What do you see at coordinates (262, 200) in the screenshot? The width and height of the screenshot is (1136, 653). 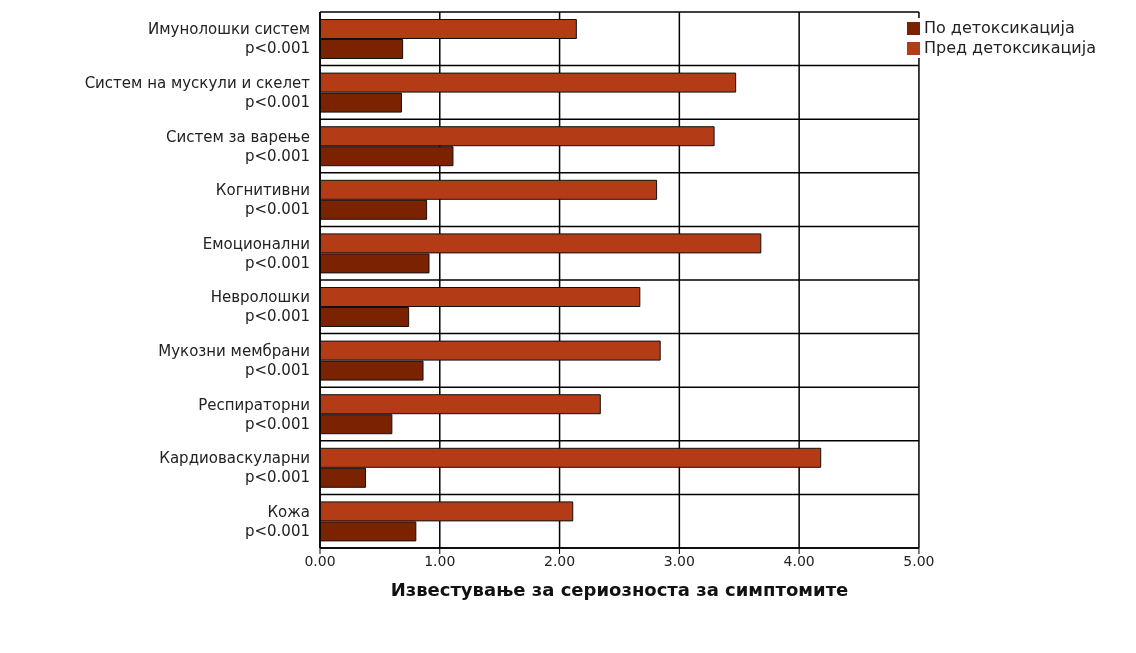 I see `y-tick-label: Когнитивни p<0.001` at bounding box center [262, 200].